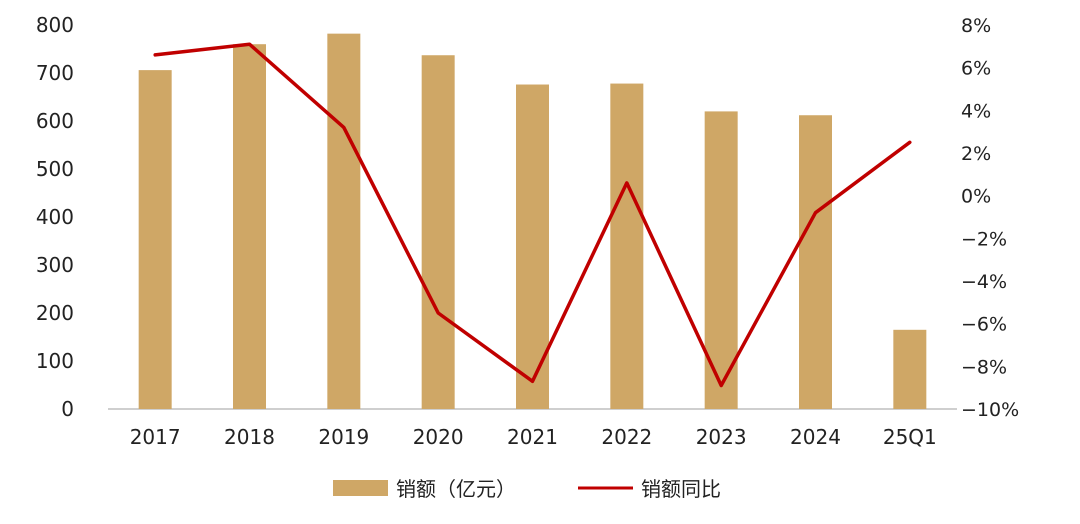 This screenshot has width=1080, height=524. What do you see at coordinates (155, 437) in the screenshot?
I see `x-tick-label: 2017` at bounding box center [155, 437].